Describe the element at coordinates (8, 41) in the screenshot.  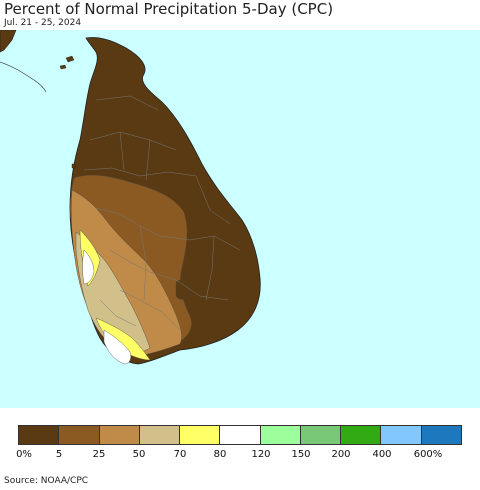
I see `india-landmass` at that location.